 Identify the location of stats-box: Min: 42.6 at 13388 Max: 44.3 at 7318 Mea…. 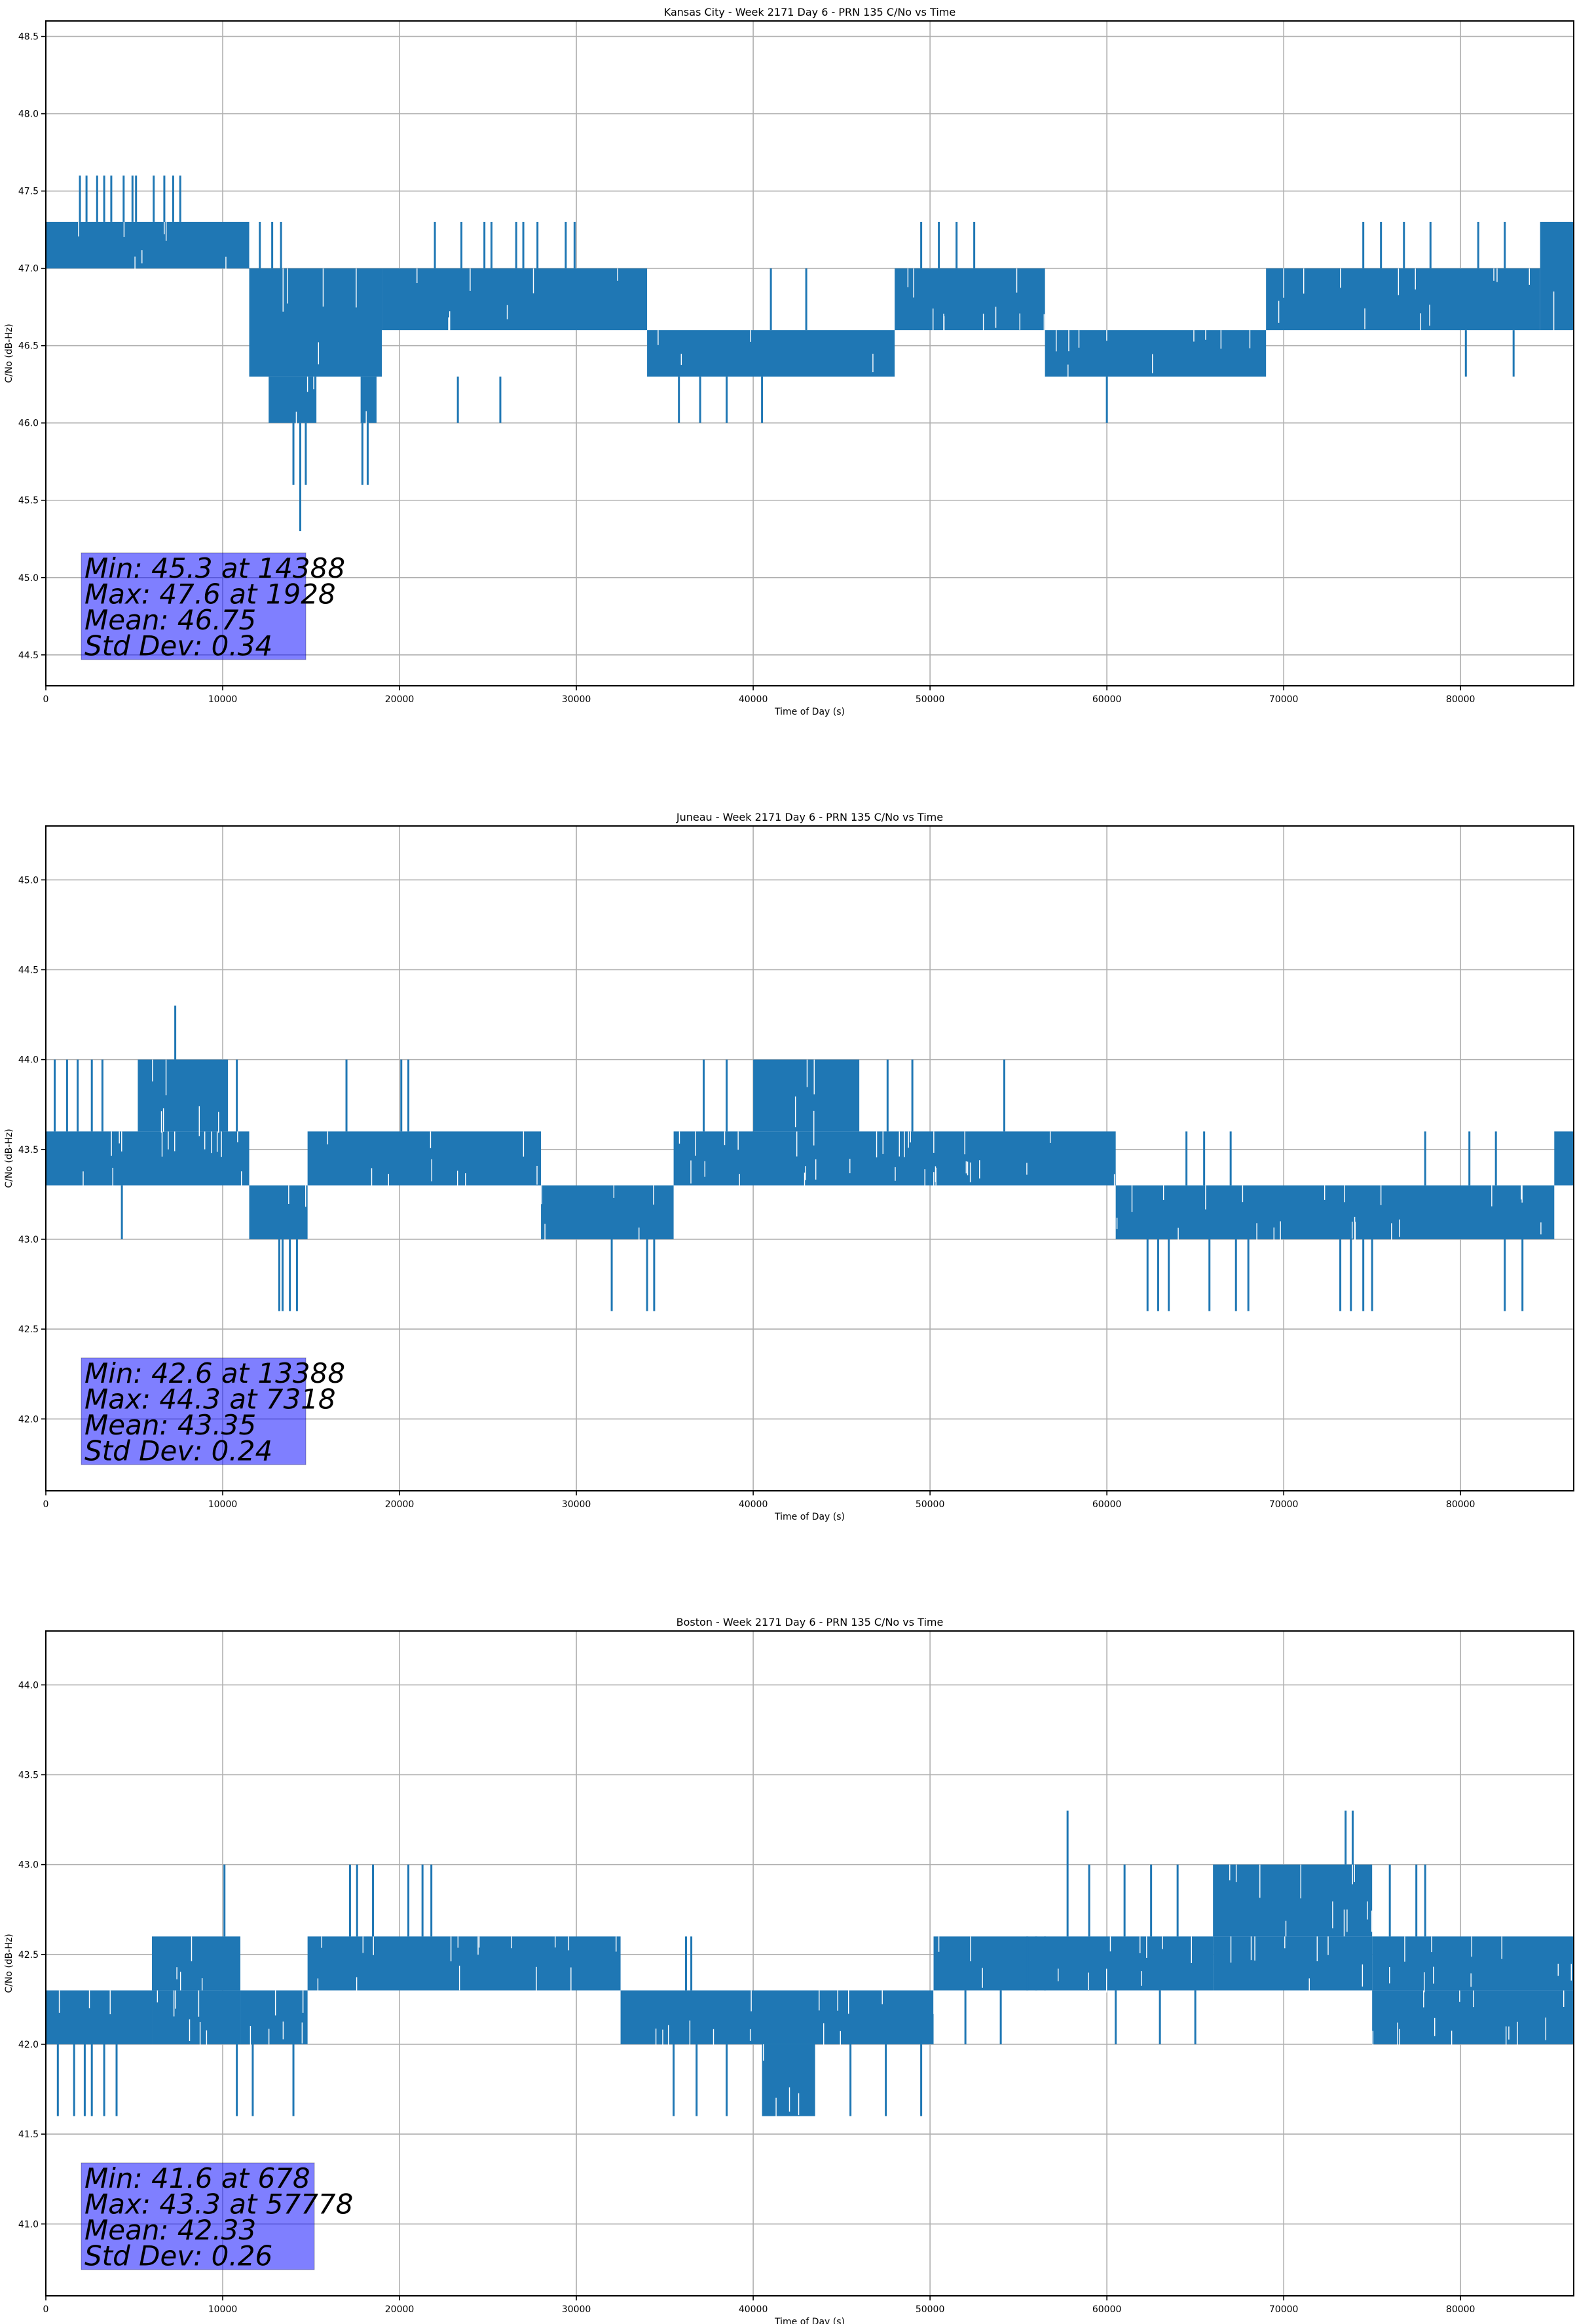
(213, 1412).